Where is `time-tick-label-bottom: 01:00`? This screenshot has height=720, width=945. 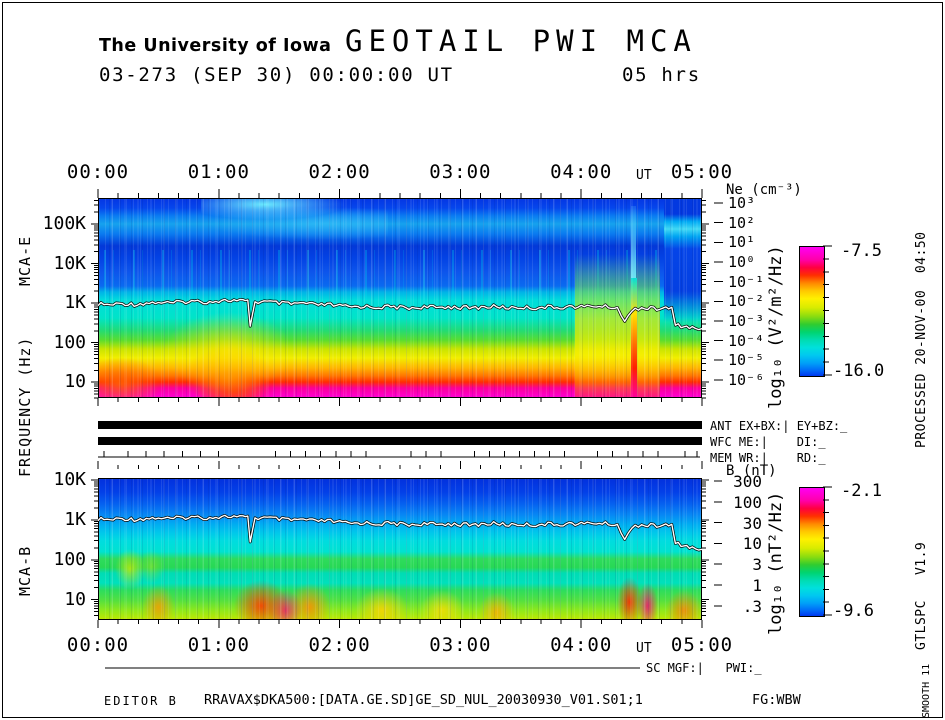 time-tick-label-bottom: 01:00 is located at coordinates (218, 645).